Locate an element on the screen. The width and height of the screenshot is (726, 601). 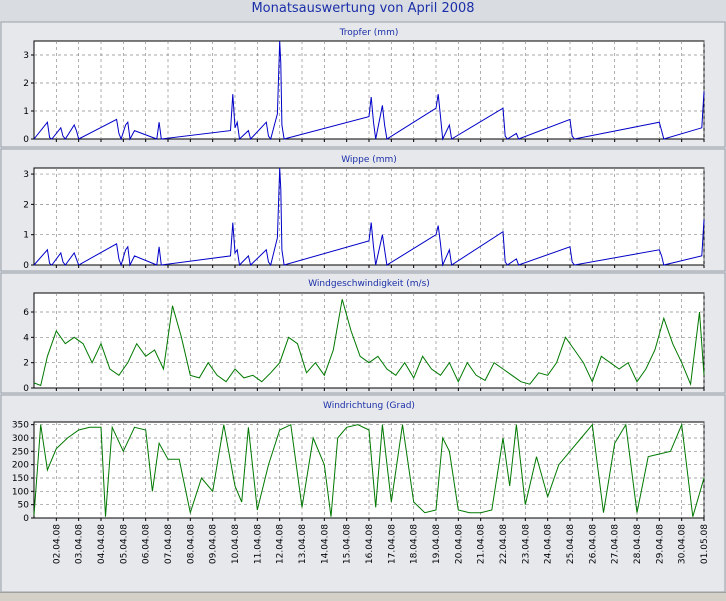
x-tick-label: 04.04.08 is located at coordinates (102, 544).